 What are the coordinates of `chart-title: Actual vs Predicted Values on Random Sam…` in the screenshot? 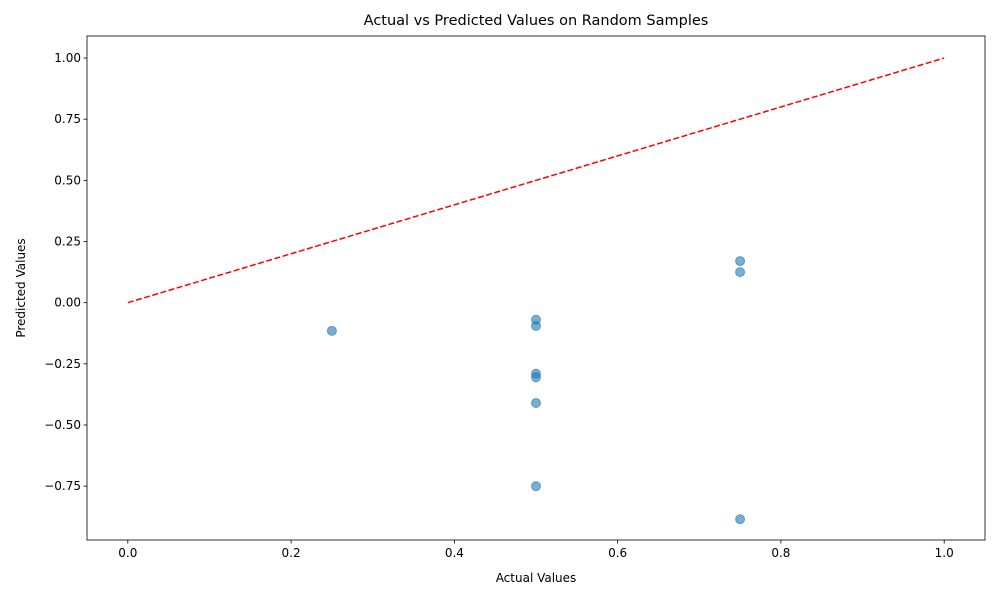 It's located at (536, 21).